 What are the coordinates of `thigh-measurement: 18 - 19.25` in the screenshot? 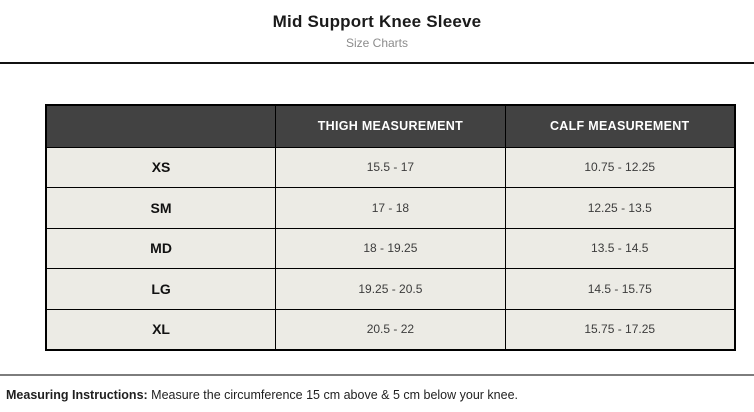 It's located at (390, 248).